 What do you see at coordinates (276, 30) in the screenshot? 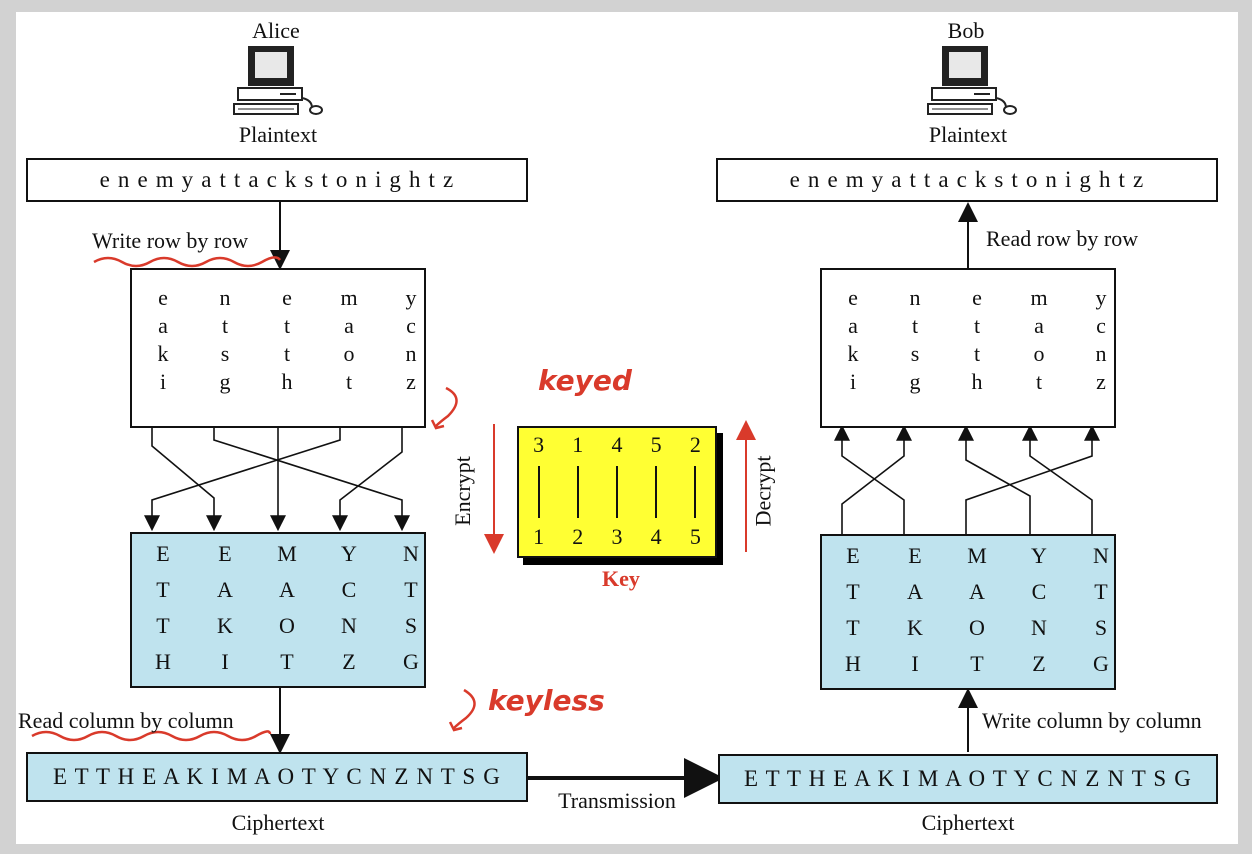
I see `alice-name: Alice` at bounding box center [276, 30].